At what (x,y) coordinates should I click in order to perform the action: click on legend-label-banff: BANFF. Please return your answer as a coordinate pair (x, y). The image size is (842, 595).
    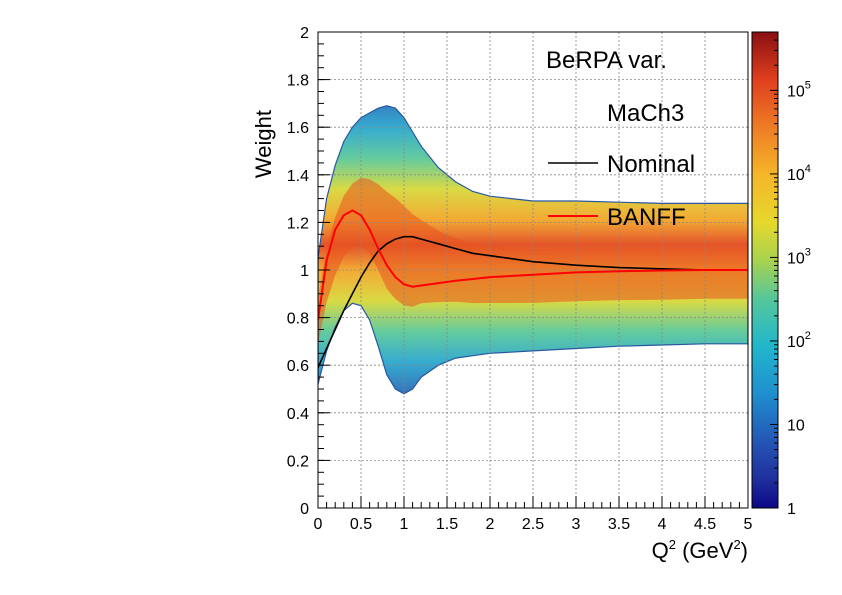
    Looking at the image, I should click on (646, 217).